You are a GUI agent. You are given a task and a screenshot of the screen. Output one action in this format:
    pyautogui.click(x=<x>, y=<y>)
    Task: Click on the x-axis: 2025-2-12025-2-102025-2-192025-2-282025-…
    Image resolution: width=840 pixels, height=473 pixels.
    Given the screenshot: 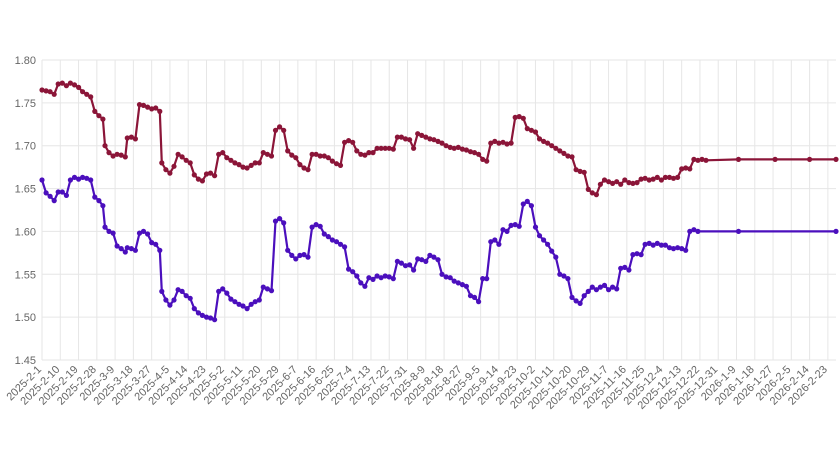 What is the action you would take?
    pyautogui.click(x=417, y=388)
    